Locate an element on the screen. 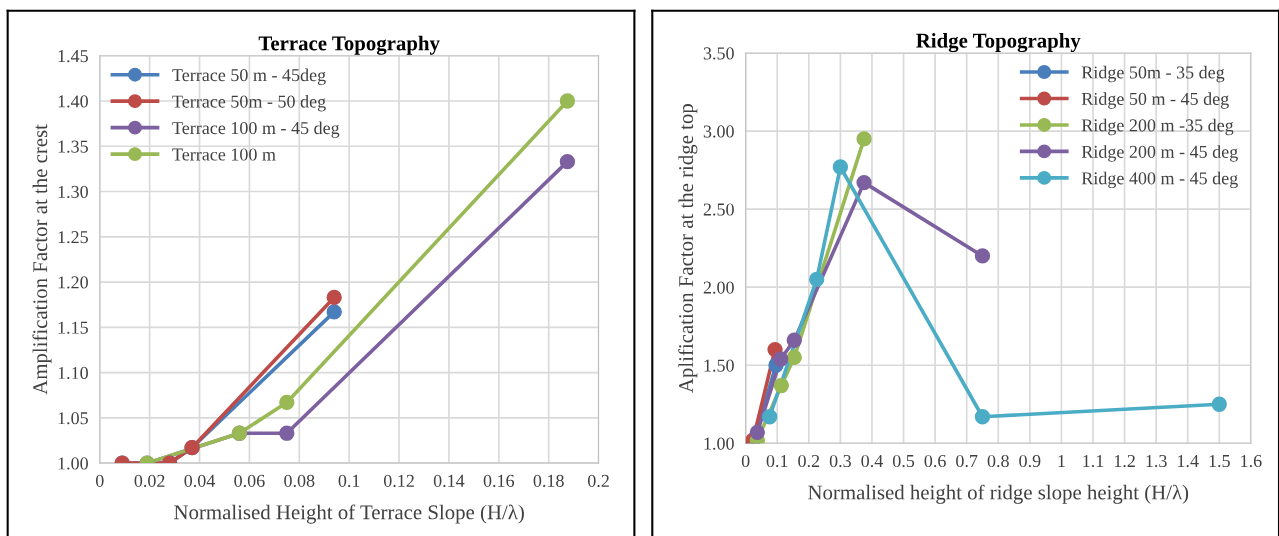 This screenshot has width=1279, height=536. legend-label: Ridge 200 m -35 deg is located at coordinates (1157, 127).